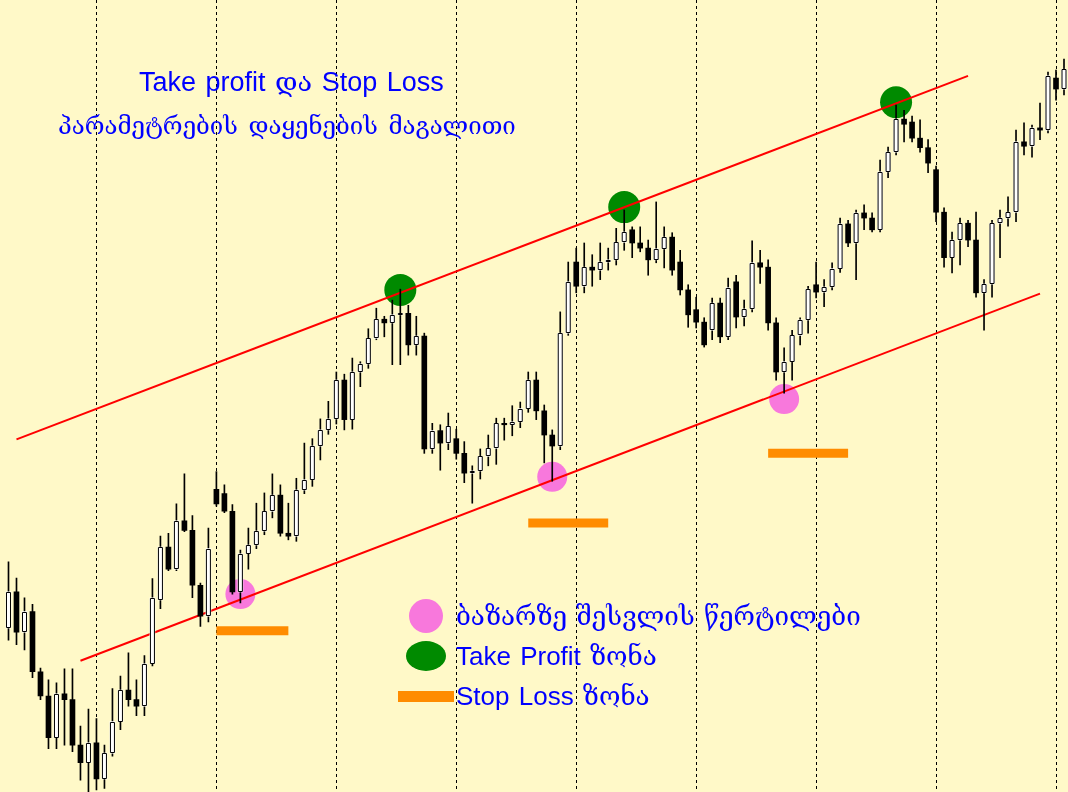 This screenshot has height=792, width=1068. Describe the element at coordinates (287, 126) in the screenshot. I see `text: პარამეტრების დაყენების მაგალითი` at that location.